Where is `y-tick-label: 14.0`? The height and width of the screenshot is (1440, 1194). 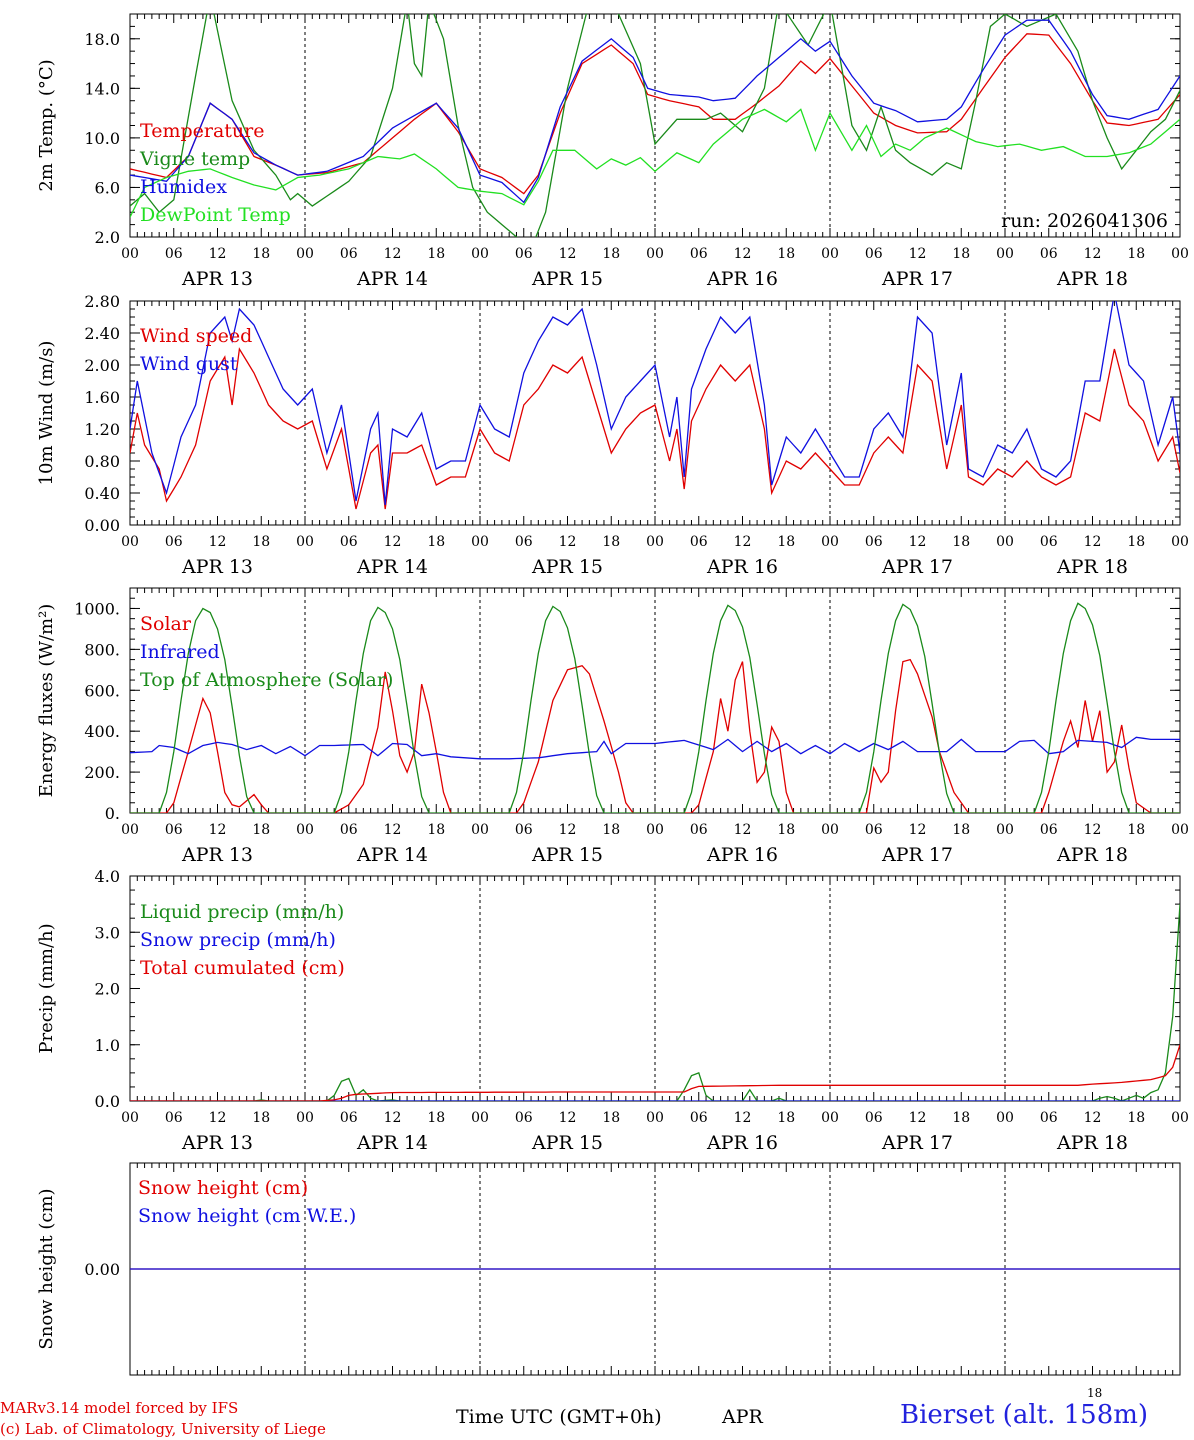
y-tick-label: 14.0 is located at coordinates (102, 88).